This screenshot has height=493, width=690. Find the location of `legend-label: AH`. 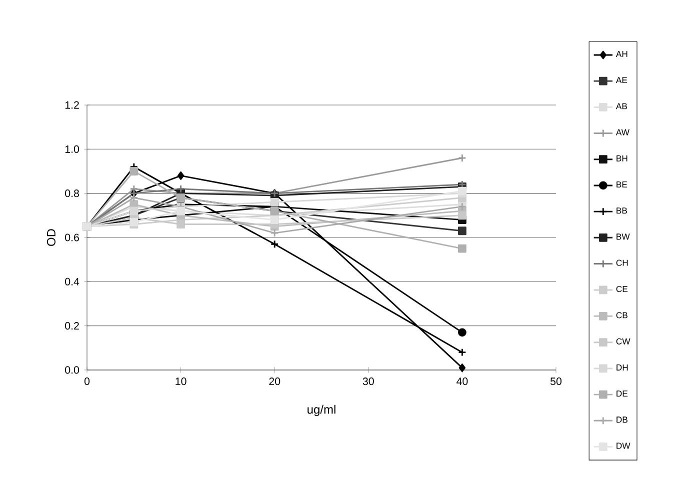

legend-label: AH is located at coordinates (622, 54).